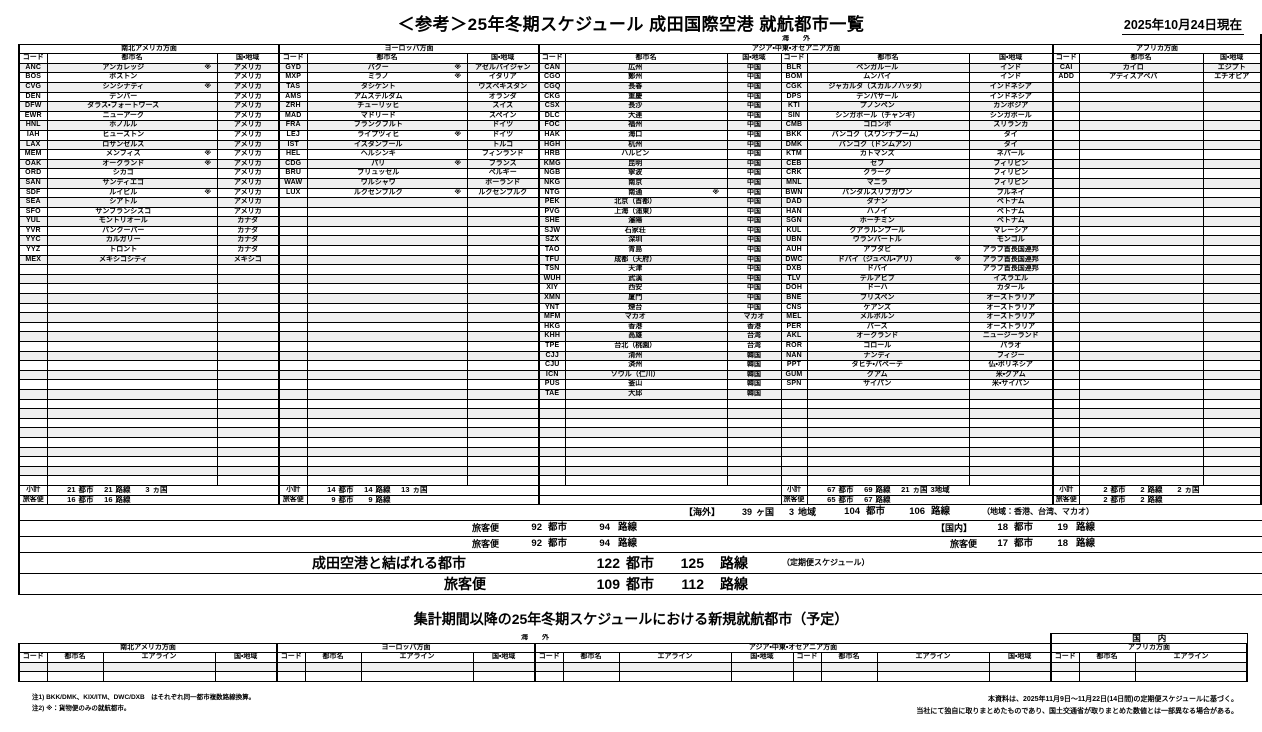 This screenshot has width=1262, height=732. What do you see at coordinates (122, 164) in the screenshot?
I see `americas-row-city: オークランド` at bounding box center [122, 164].